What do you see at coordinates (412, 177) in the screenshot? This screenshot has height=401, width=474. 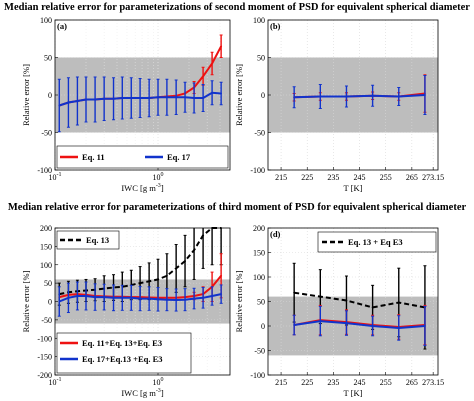 I see `x-tick-label: 265` at bounding box center [412, 177].